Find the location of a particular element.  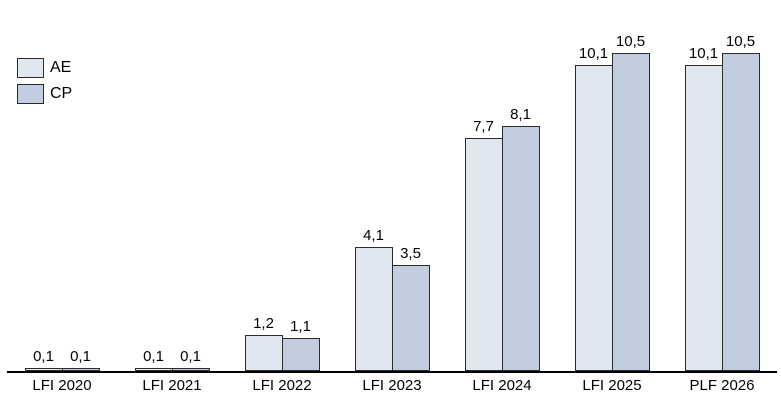

bar-ae-lfi-2021: 0,1 is located at coordinates (153, 359).